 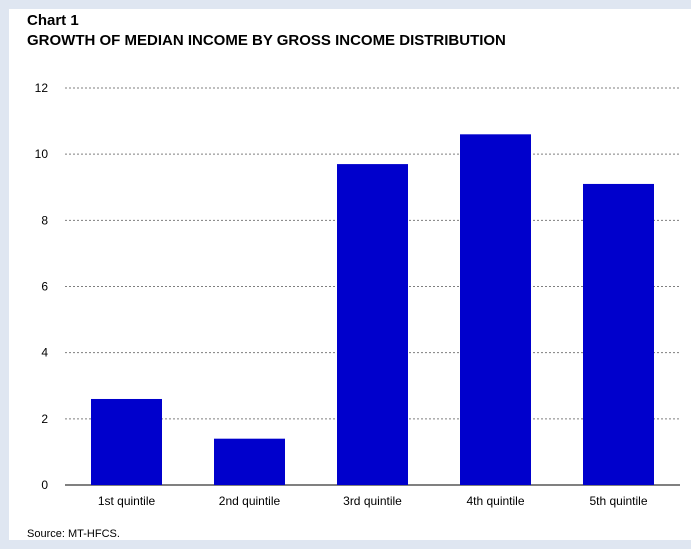 I want to click on y-tick-label: 2, so click(x=44, y=419).